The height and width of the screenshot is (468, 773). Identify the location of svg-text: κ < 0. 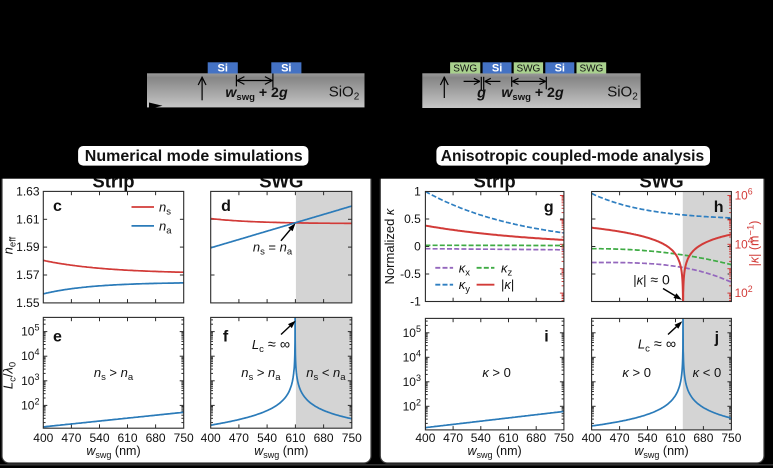
(707, 372).